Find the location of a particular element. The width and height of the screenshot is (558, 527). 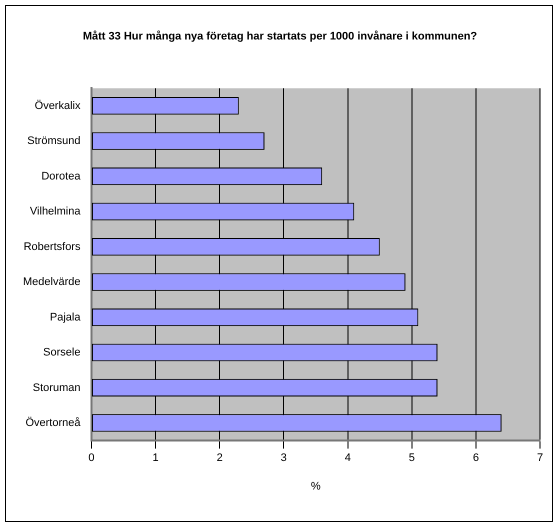

chart-title: Mått 33 Hur många nya företag har startats per 1000 invånare i kommunen? is located at coordinates (280, 36).